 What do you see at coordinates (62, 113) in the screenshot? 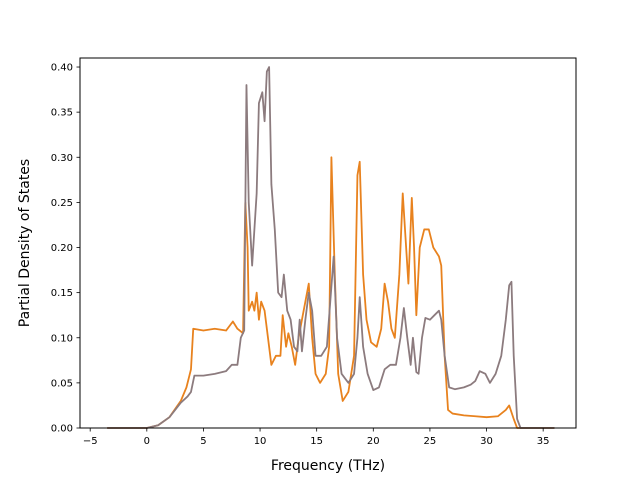
I see `y-tick-label: 0.35` at bounding box center [62, 113].